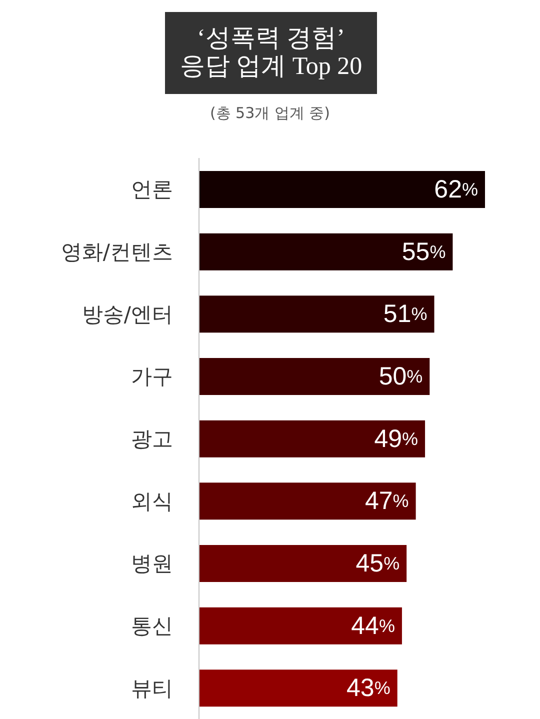 The width and height of the screenshot is (540, 719). Describe the element at coordinates (152, 564) in the screenshot. I see `y-tick-label: 병원` at that location.